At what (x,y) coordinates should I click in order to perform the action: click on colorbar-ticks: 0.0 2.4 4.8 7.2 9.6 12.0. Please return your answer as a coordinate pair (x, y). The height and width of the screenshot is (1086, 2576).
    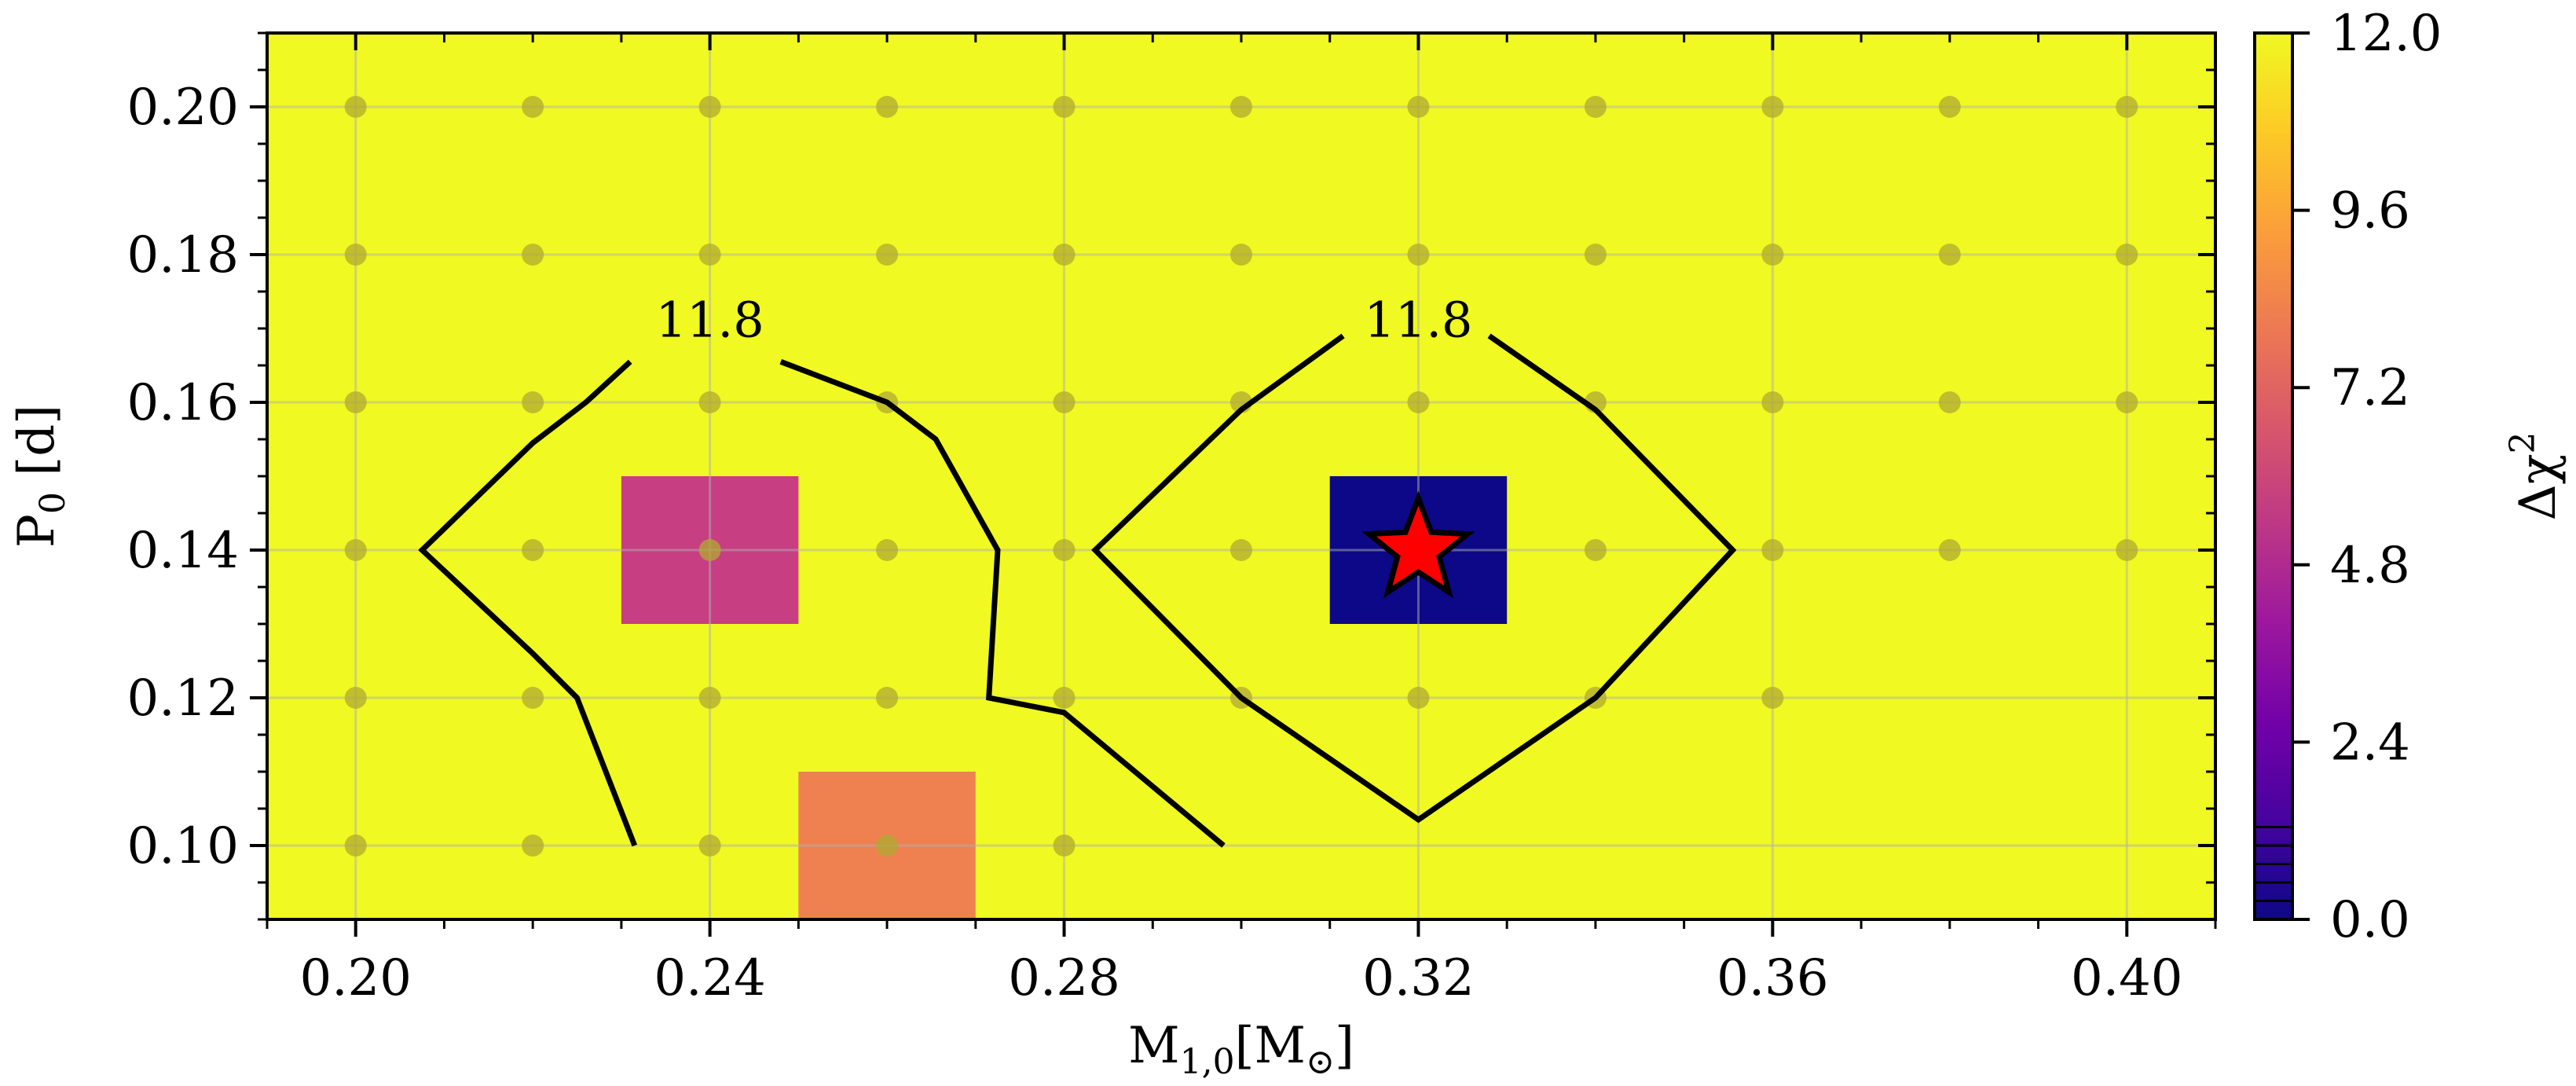
    Looking at the image, I should click on (2367, 477).